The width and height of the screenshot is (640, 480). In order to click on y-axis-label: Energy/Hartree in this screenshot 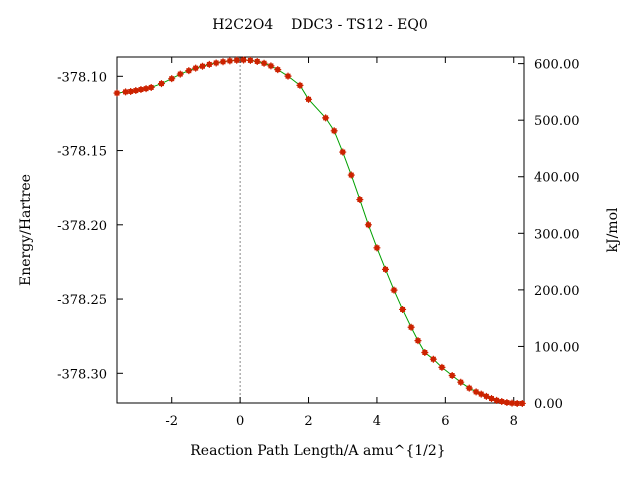, I will do `click(26, 230)`.